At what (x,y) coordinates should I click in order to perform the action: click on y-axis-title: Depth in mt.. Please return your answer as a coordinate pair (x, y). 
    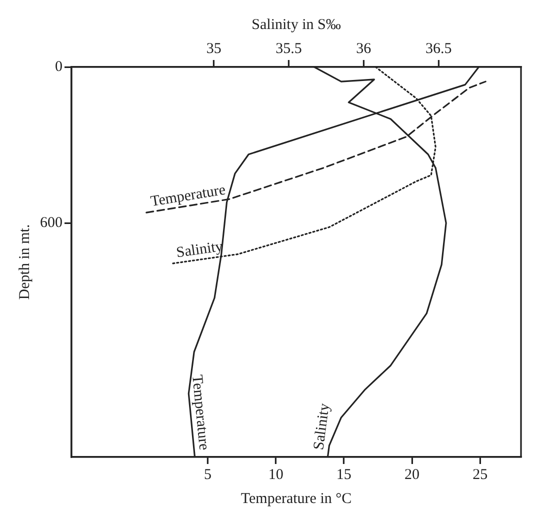
    Looking at the image, I should click on (24, 262).